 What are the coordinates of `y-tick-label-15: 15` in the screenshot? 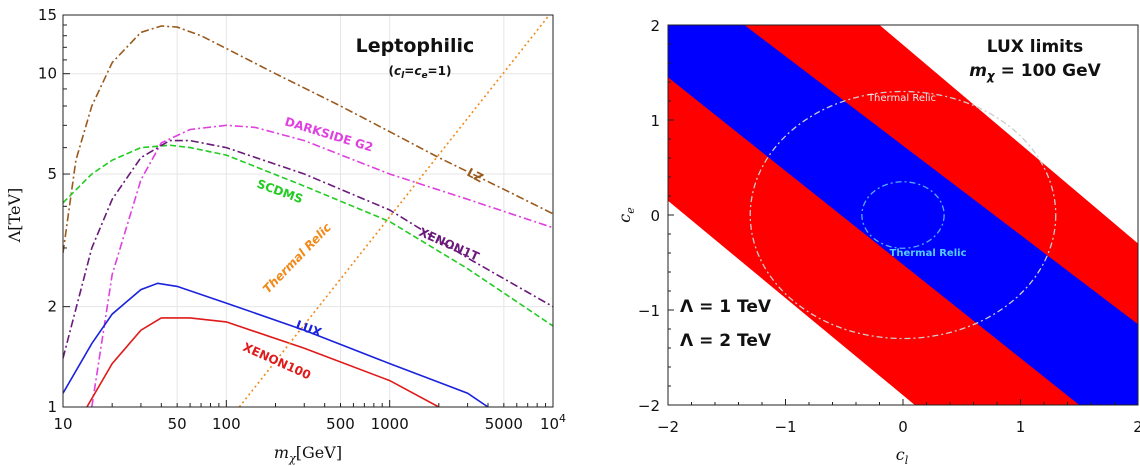 It's located at (47, 15).